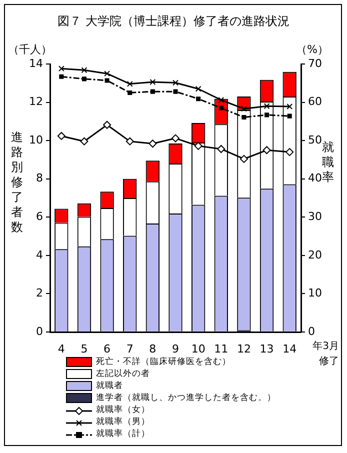 The width and height of the screenshot is (347, 453). What do you see at coordinates (123, 410) in the screenshot?
I see `legend-label: 就職率（女）` at bounding box center [123, 410].